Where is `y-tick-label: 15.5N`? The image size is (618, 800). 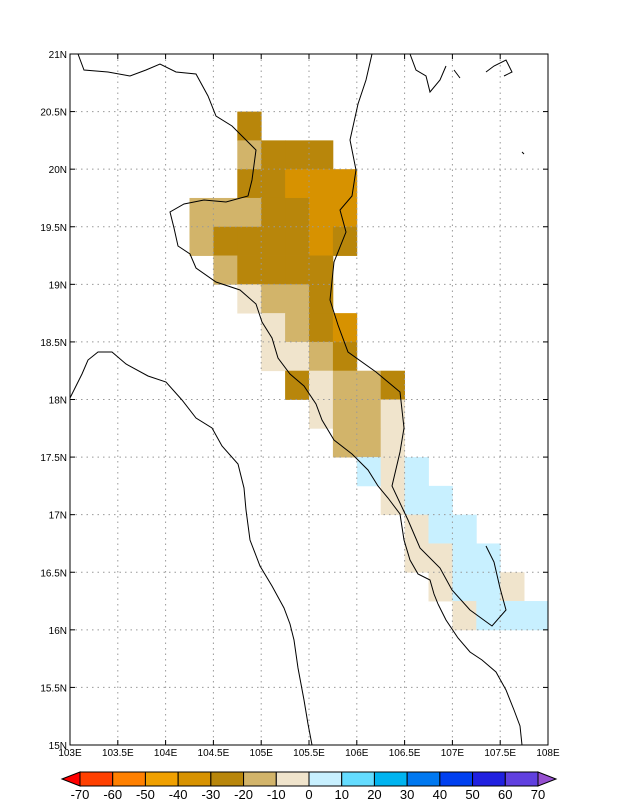 y-tick-label: 15.5N is located at coordinates (53, 688).